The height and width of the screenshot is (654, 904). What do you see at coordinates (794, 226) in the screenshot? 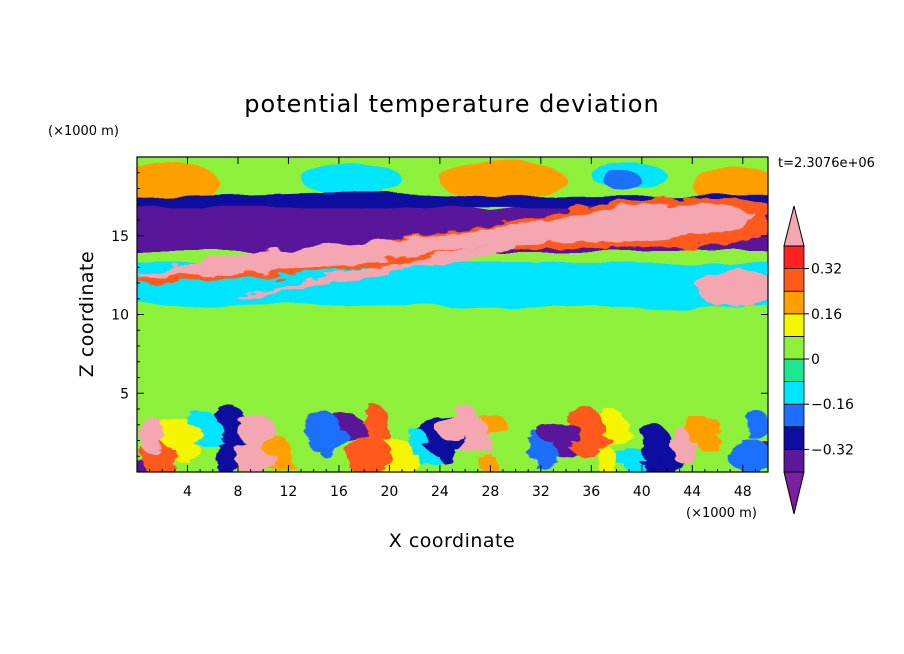
I see `colorbar-max-arrow` at bounding box center [794, 226].